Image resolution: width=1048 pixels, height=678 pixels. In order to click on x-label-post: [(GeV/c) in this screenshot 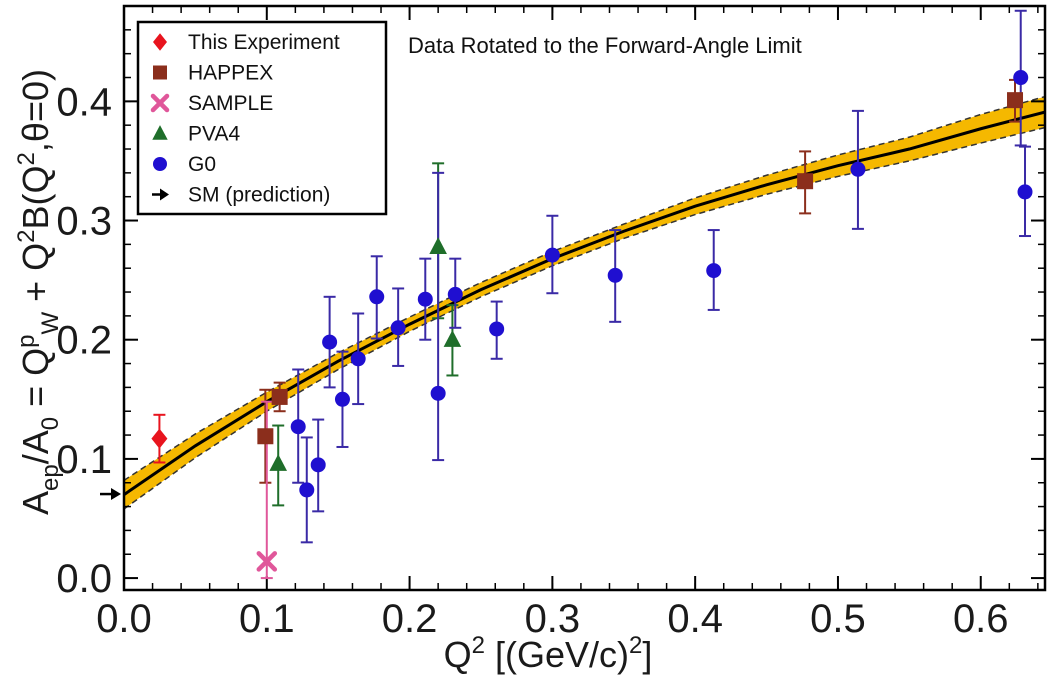, I will do `click(557, 654)`.